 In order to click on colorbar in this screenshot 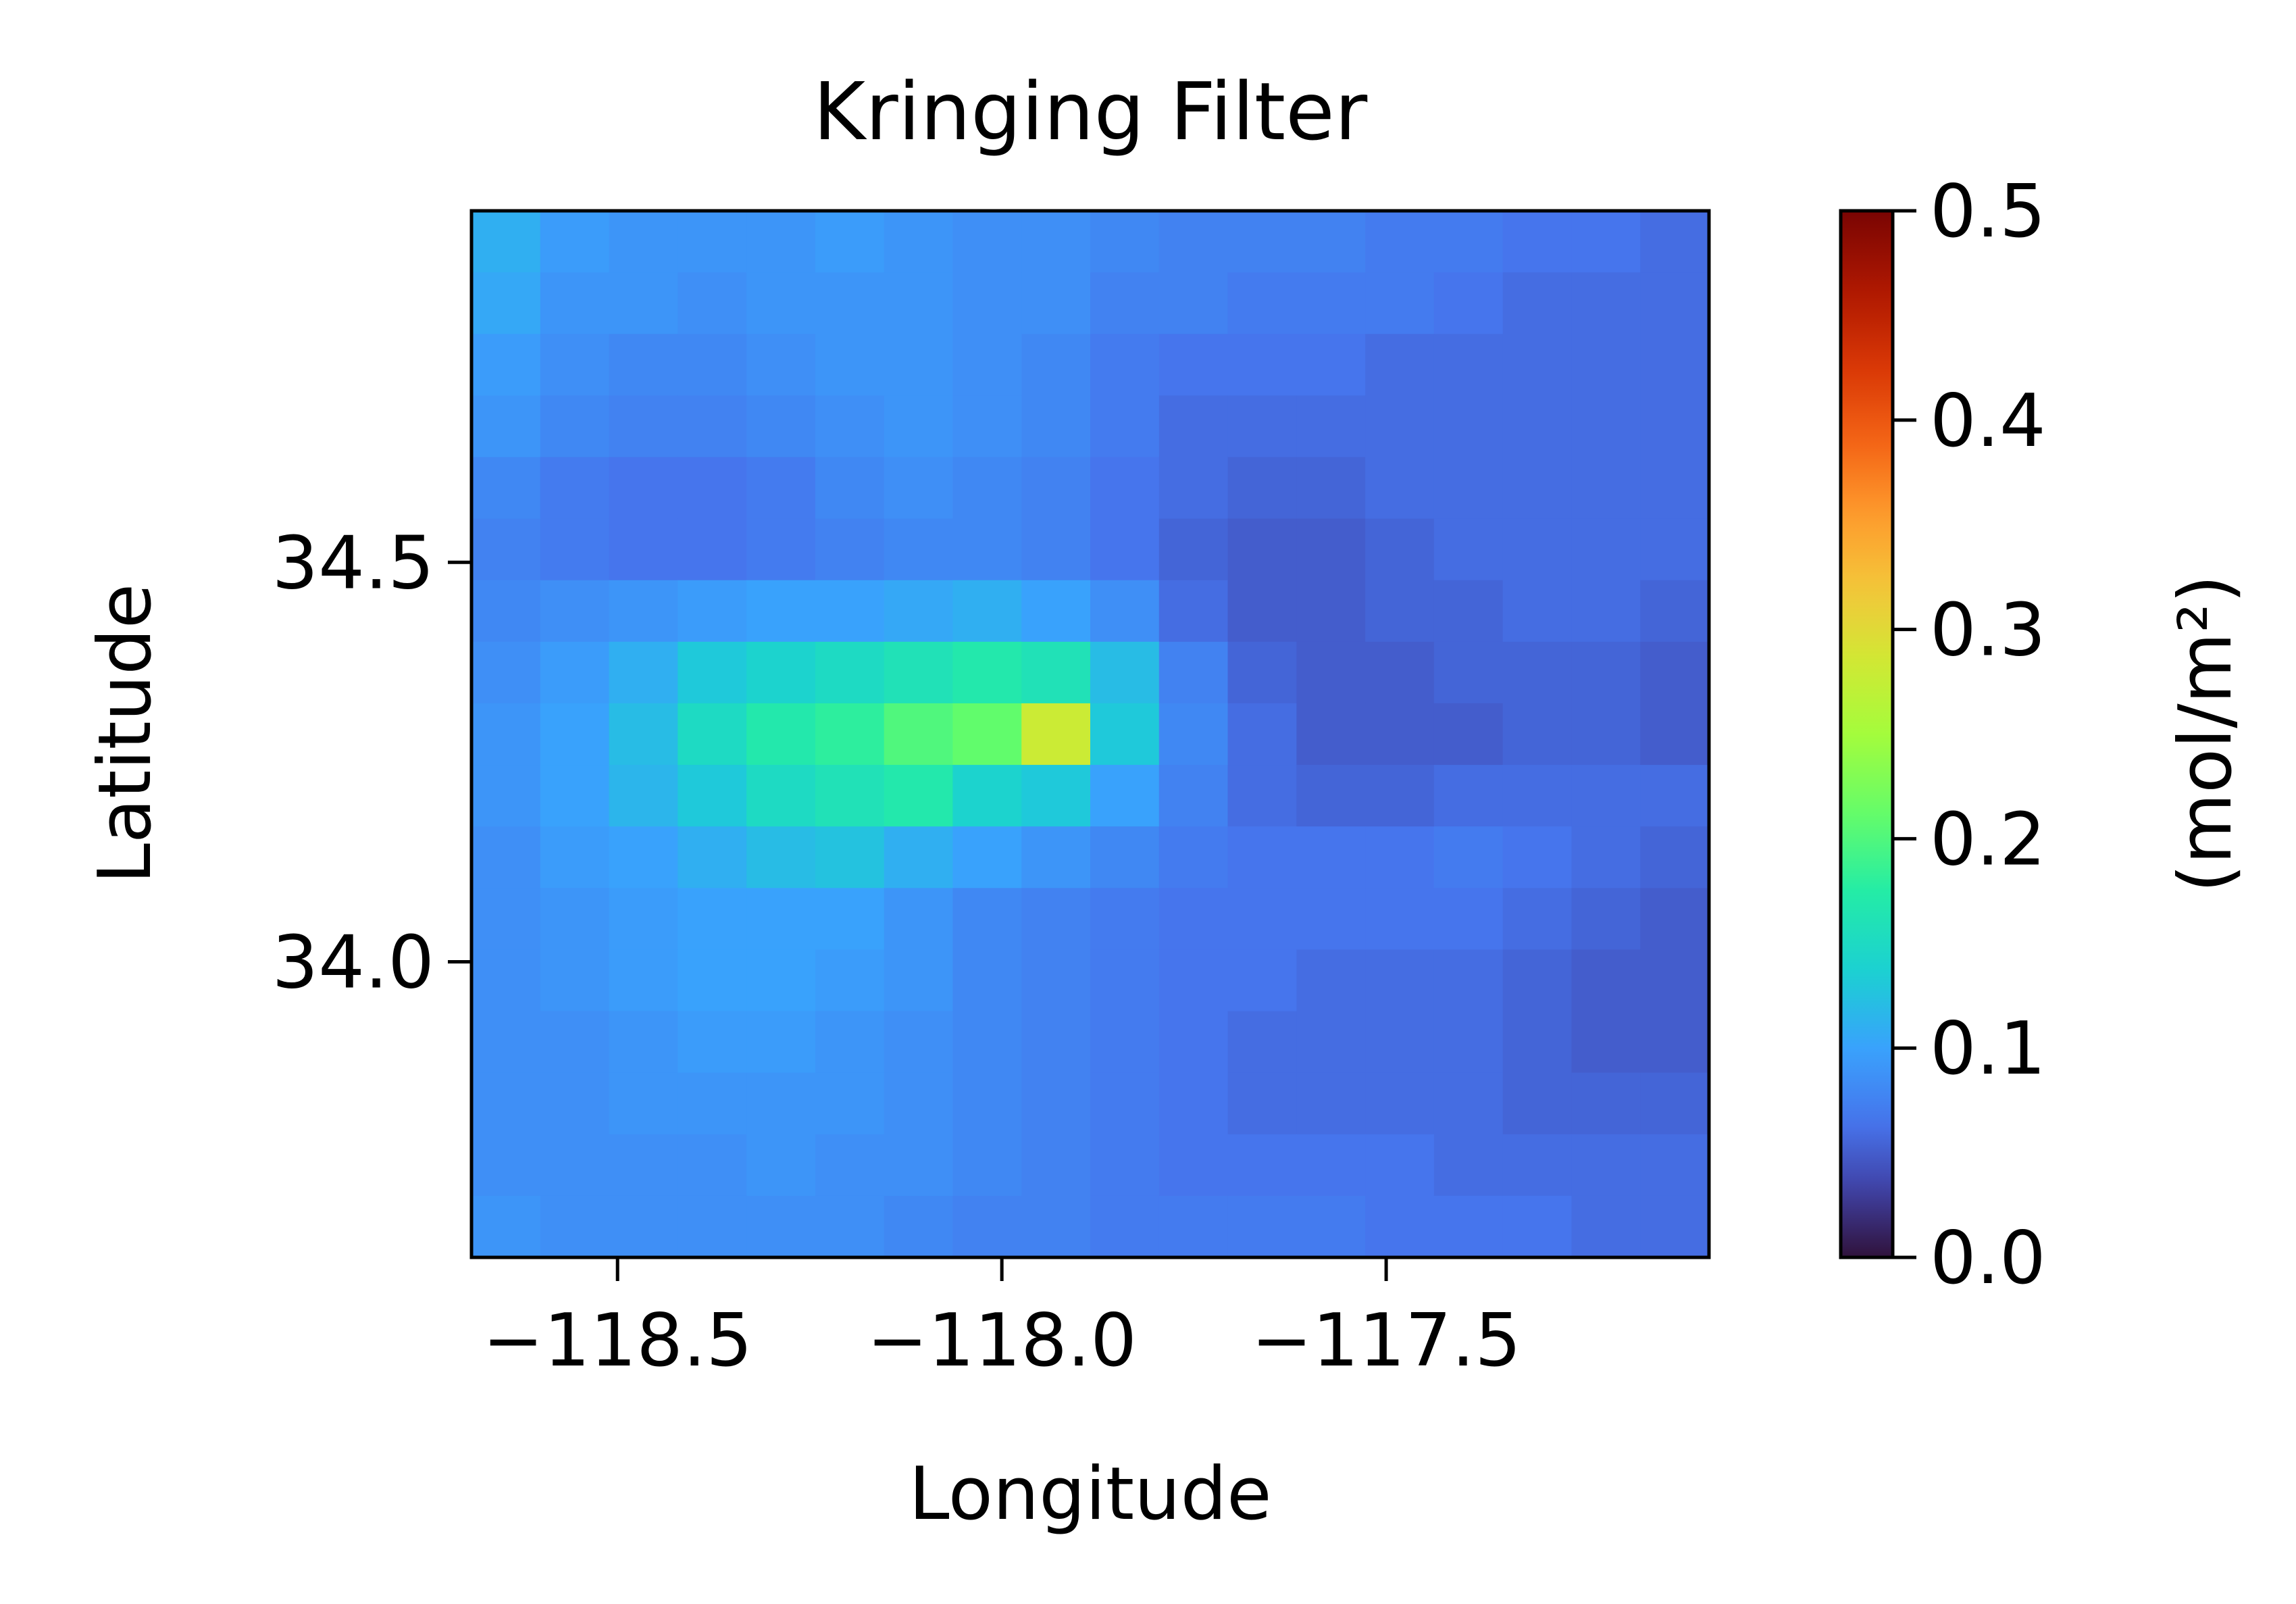, I will do `click(1867, 734)`.